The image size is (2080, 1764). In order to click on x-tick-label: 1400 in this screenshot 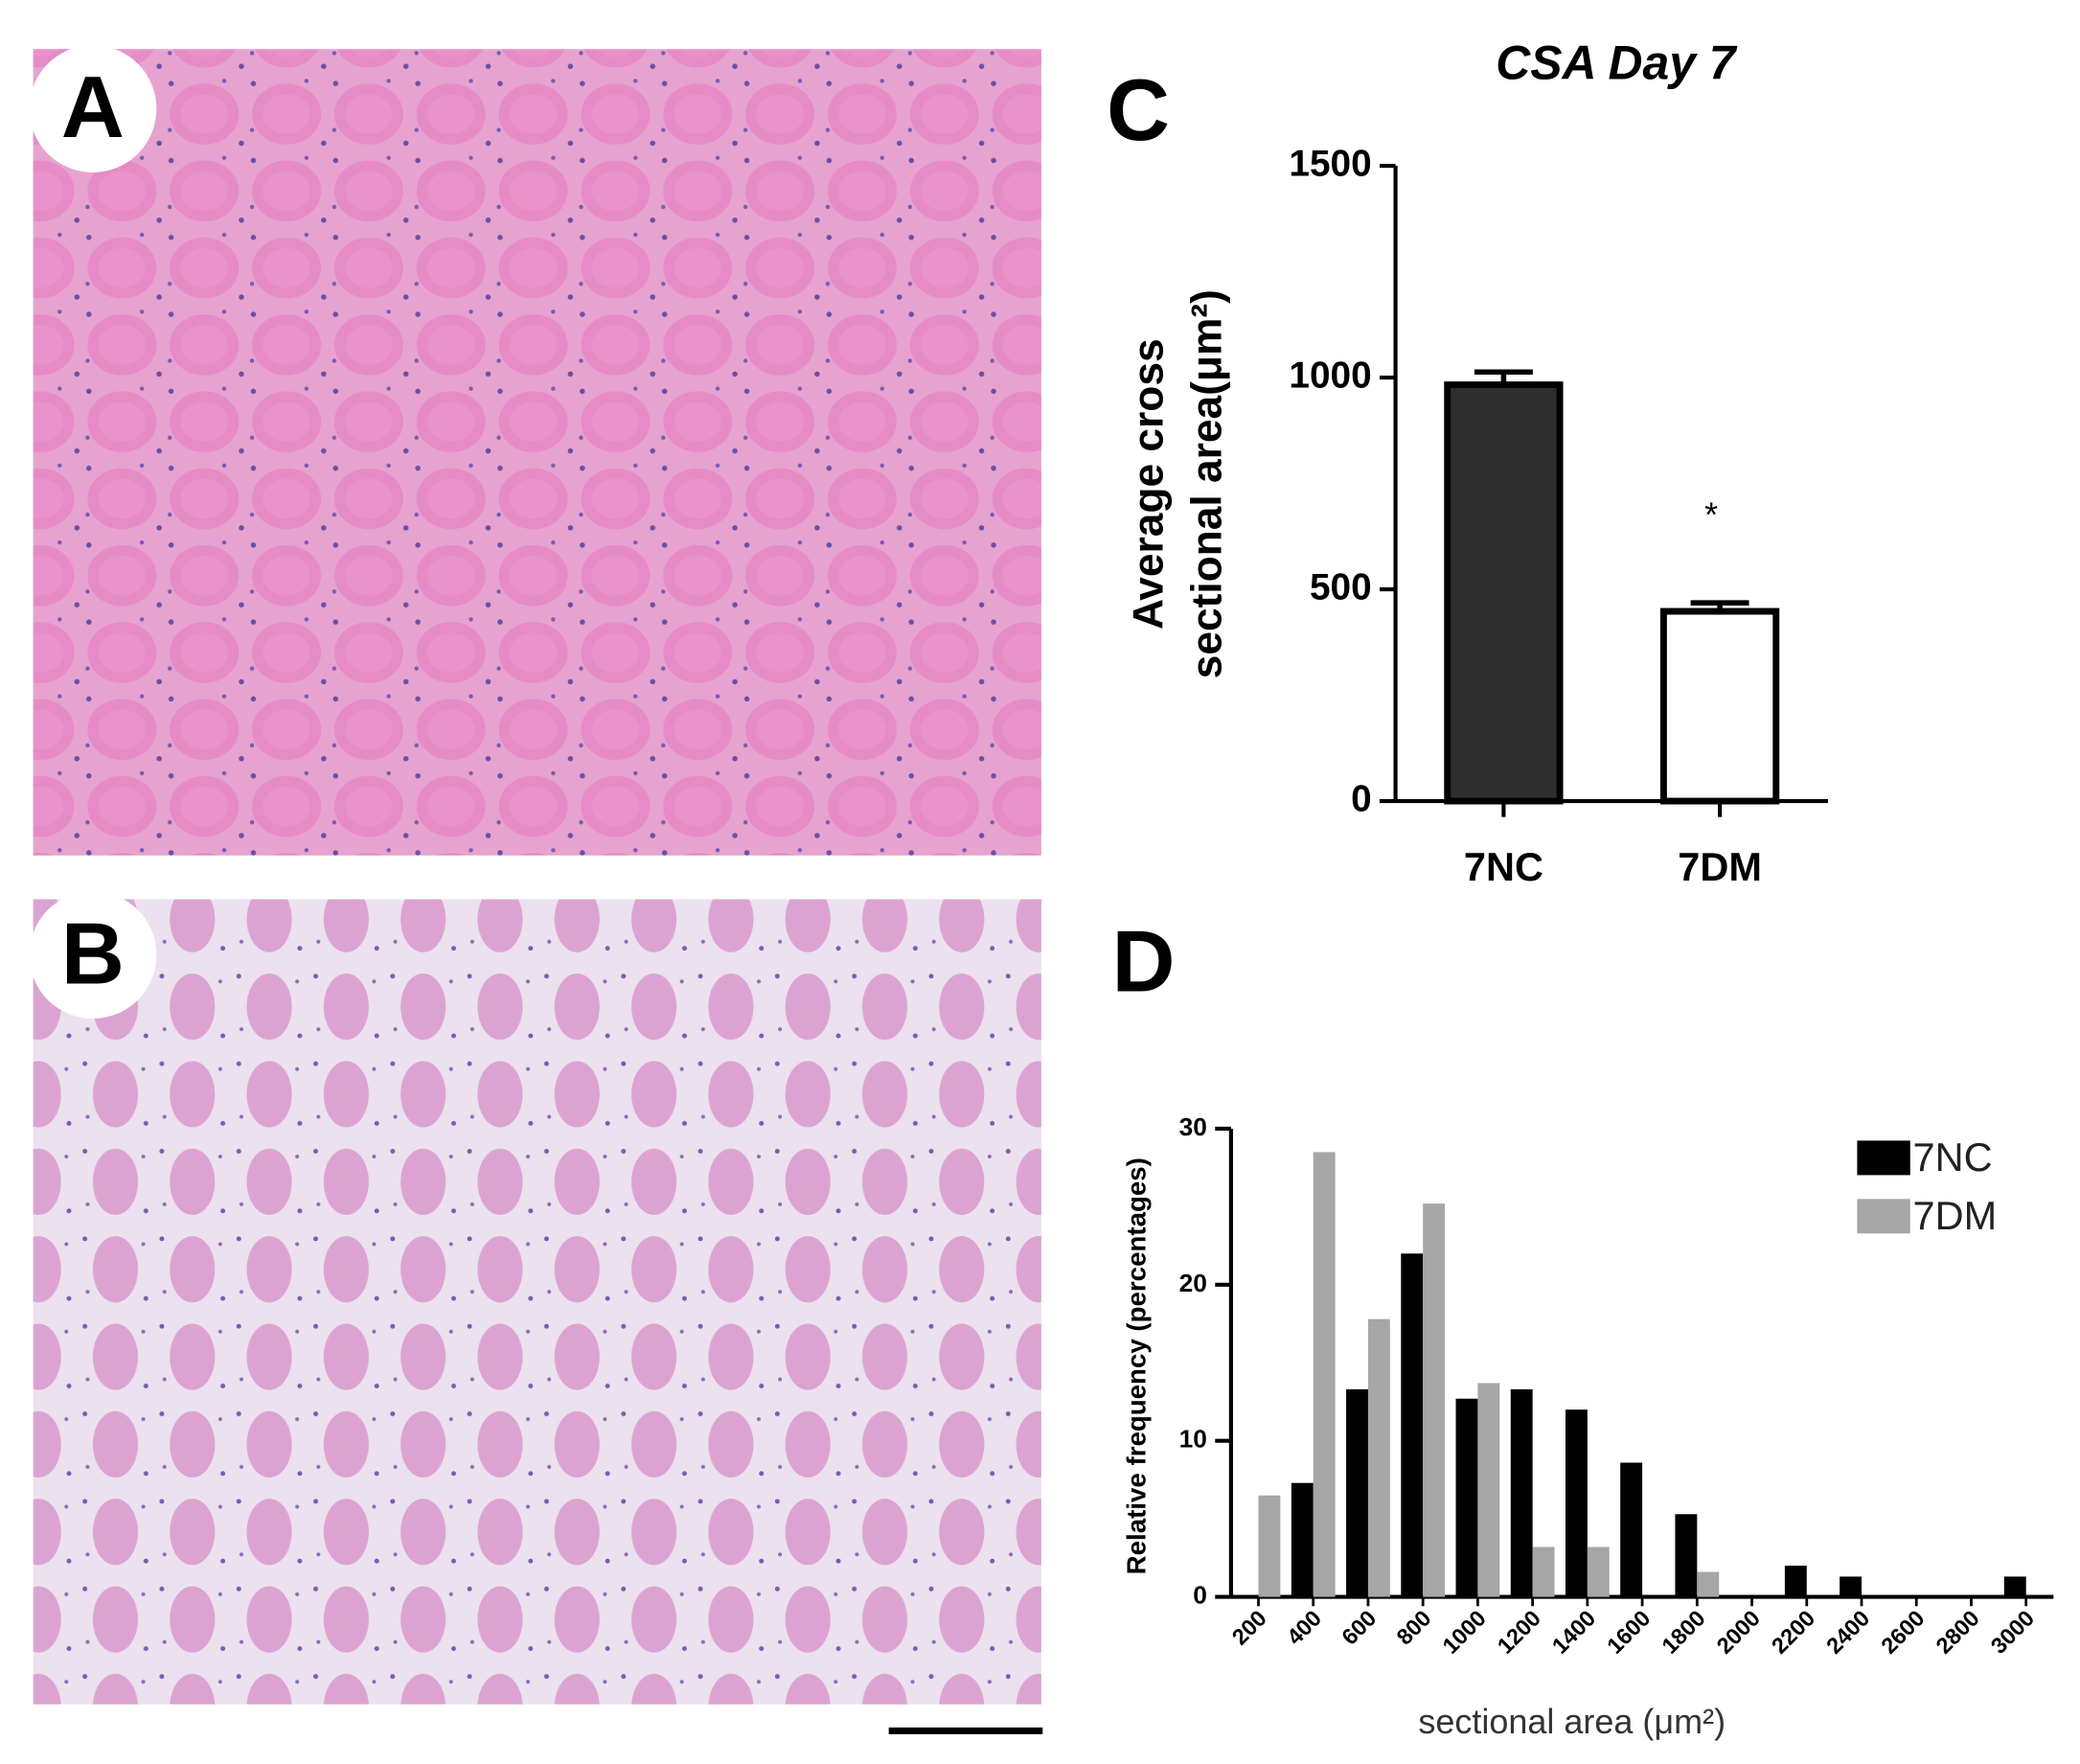, I will do `click(1573, 1632)`.